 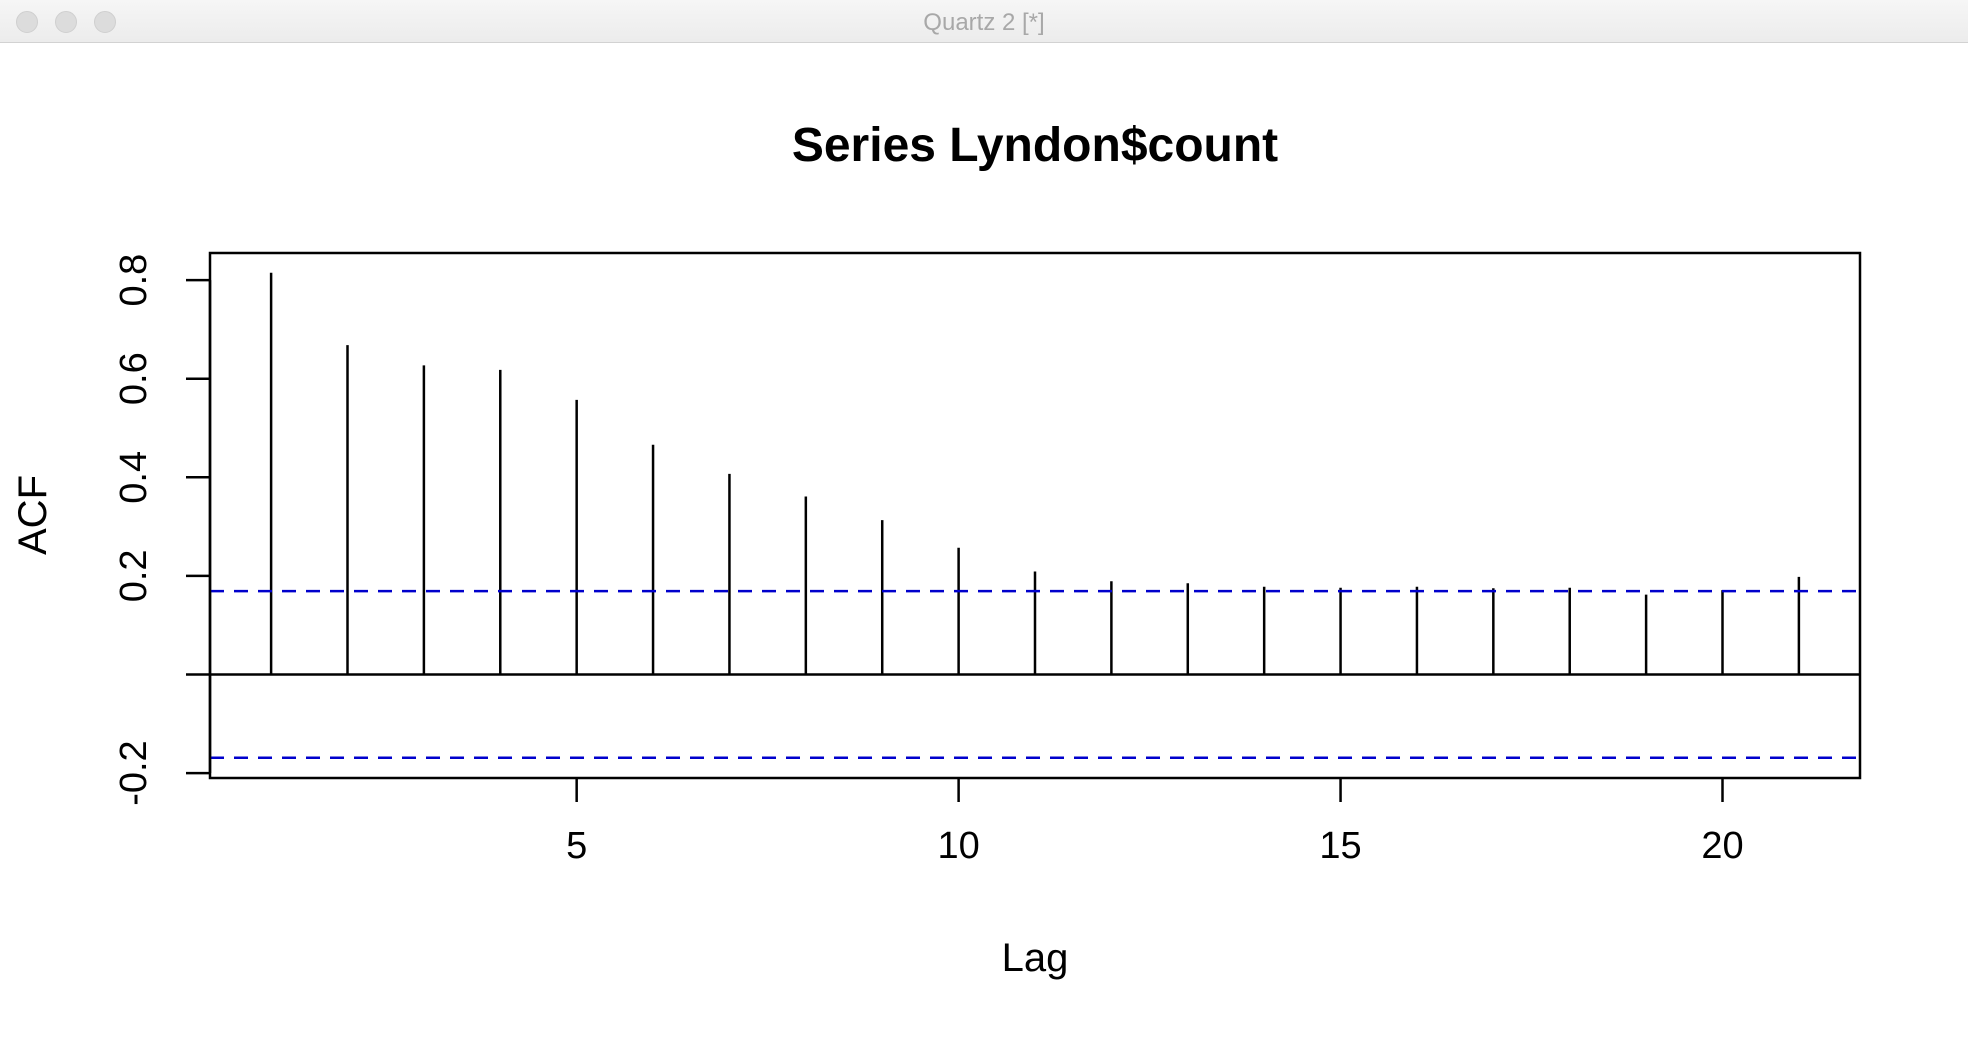 What do you see at coordinates (958, 846) in the screenshot?
I see `x-tick-label-10: 10` at bounding box center [958, 846].